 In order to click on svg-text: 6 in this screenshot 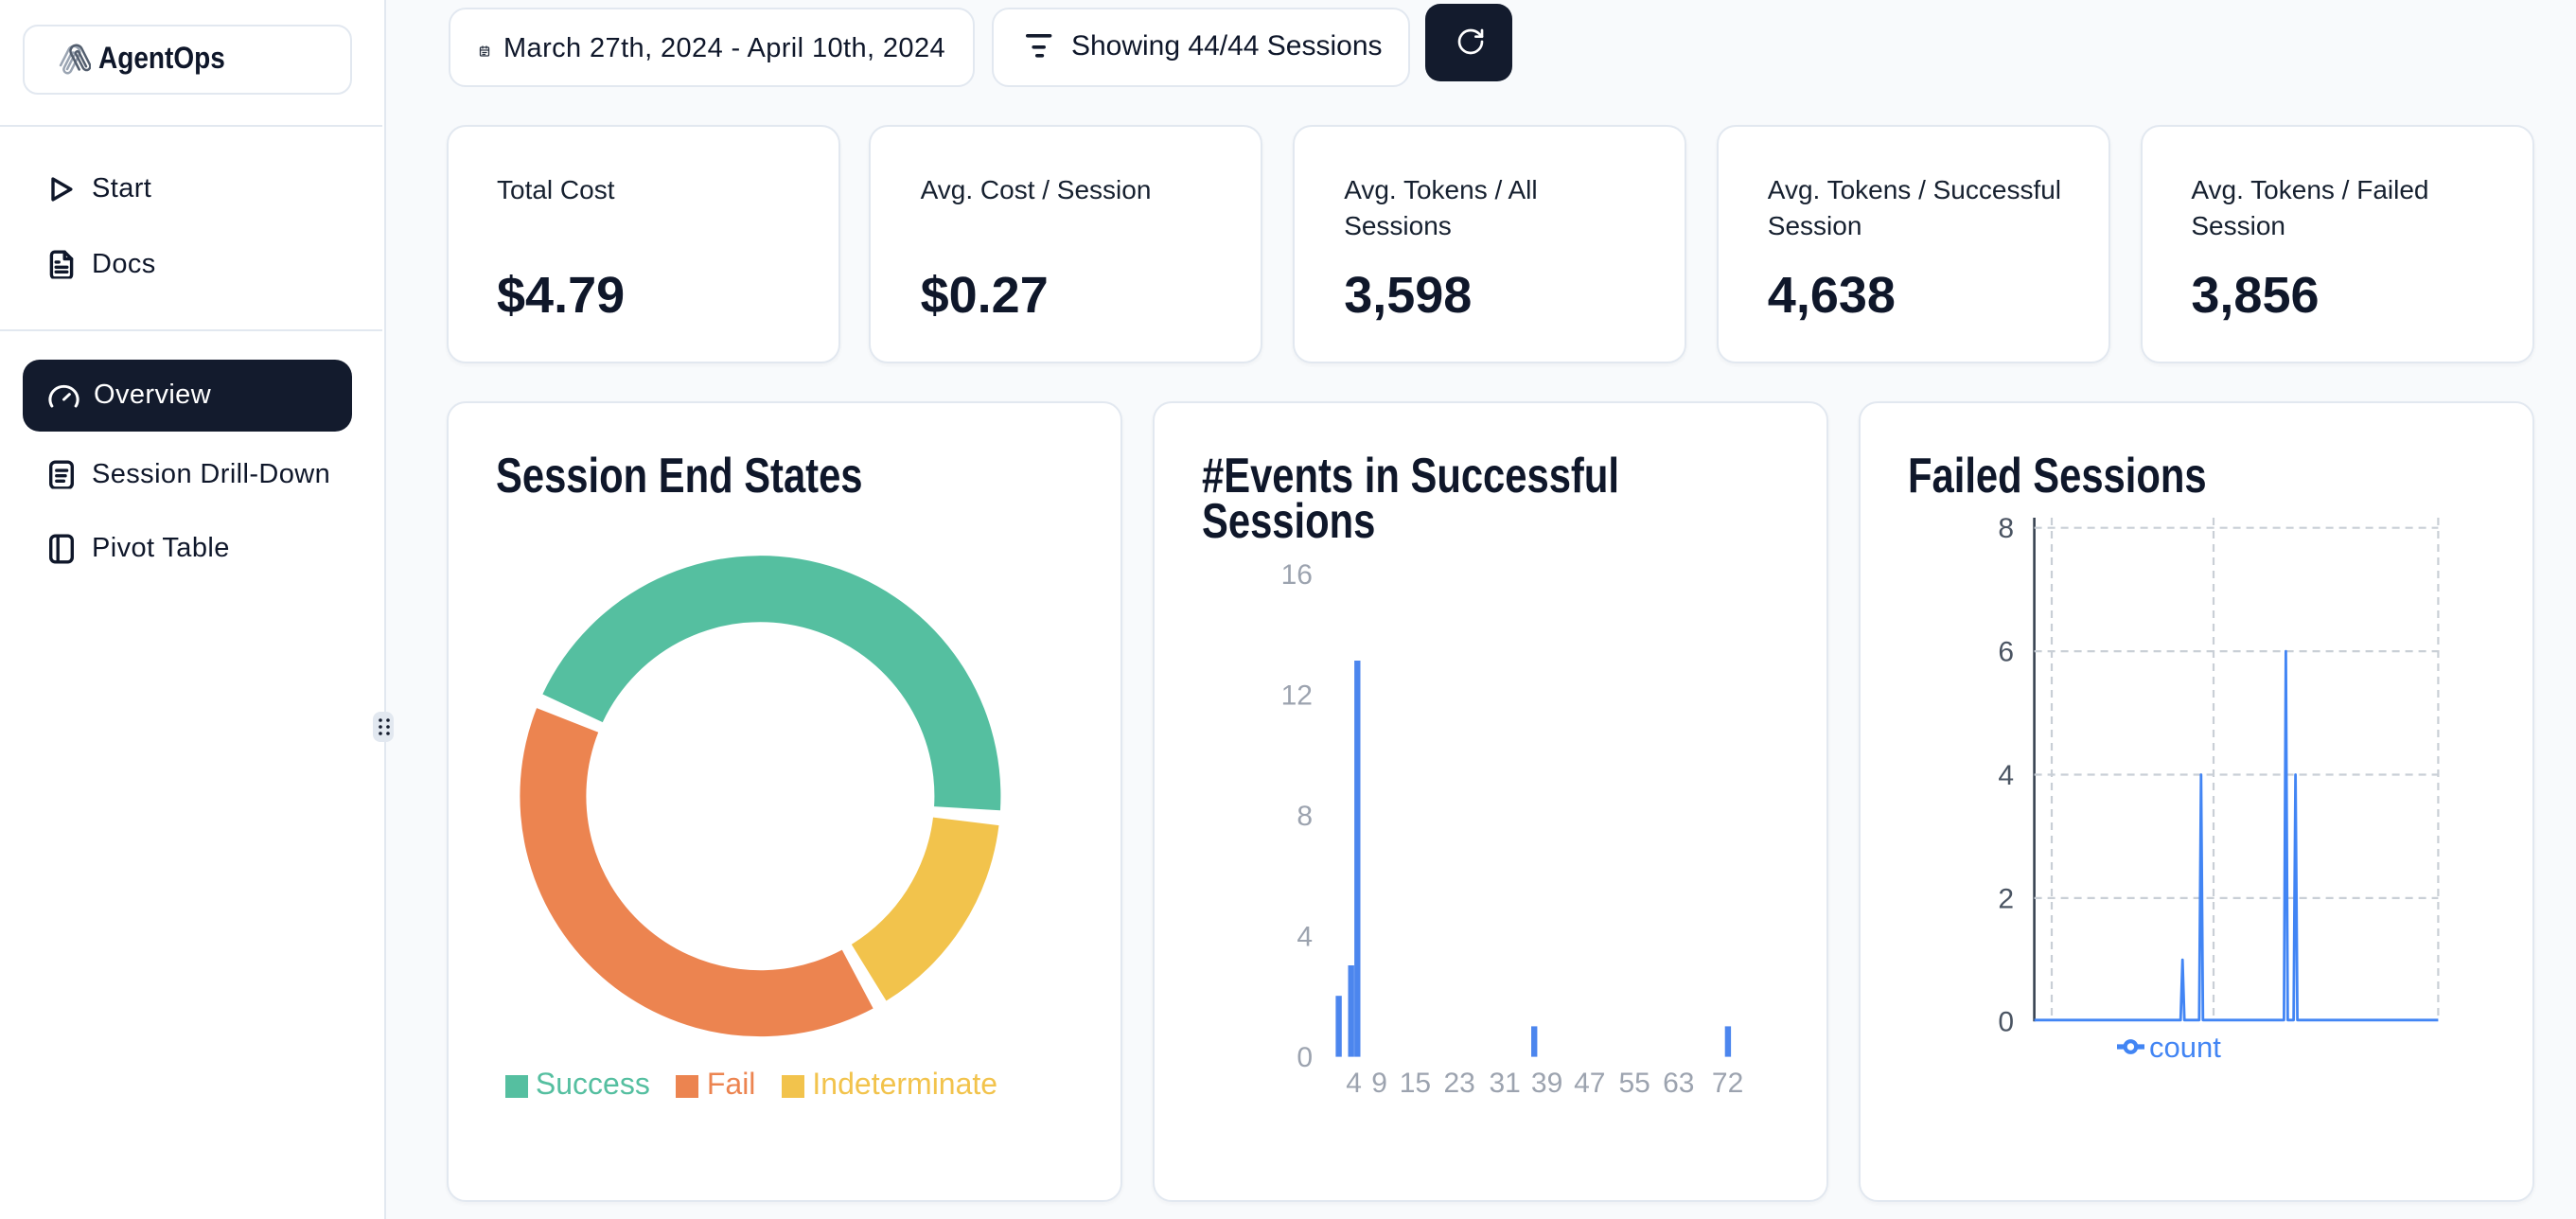, I will do `click(2005, 652)`.